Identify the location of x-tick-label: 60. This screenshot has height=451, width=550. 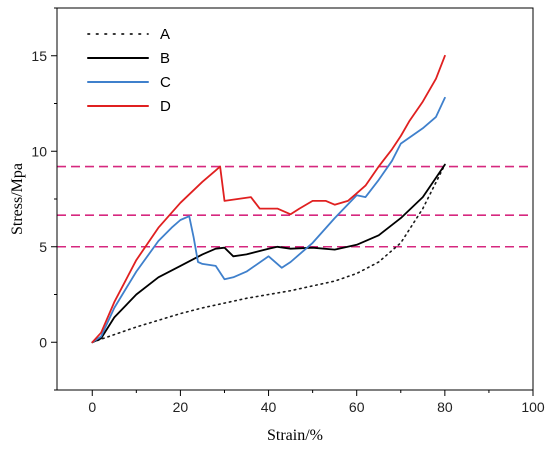
(357, 407).